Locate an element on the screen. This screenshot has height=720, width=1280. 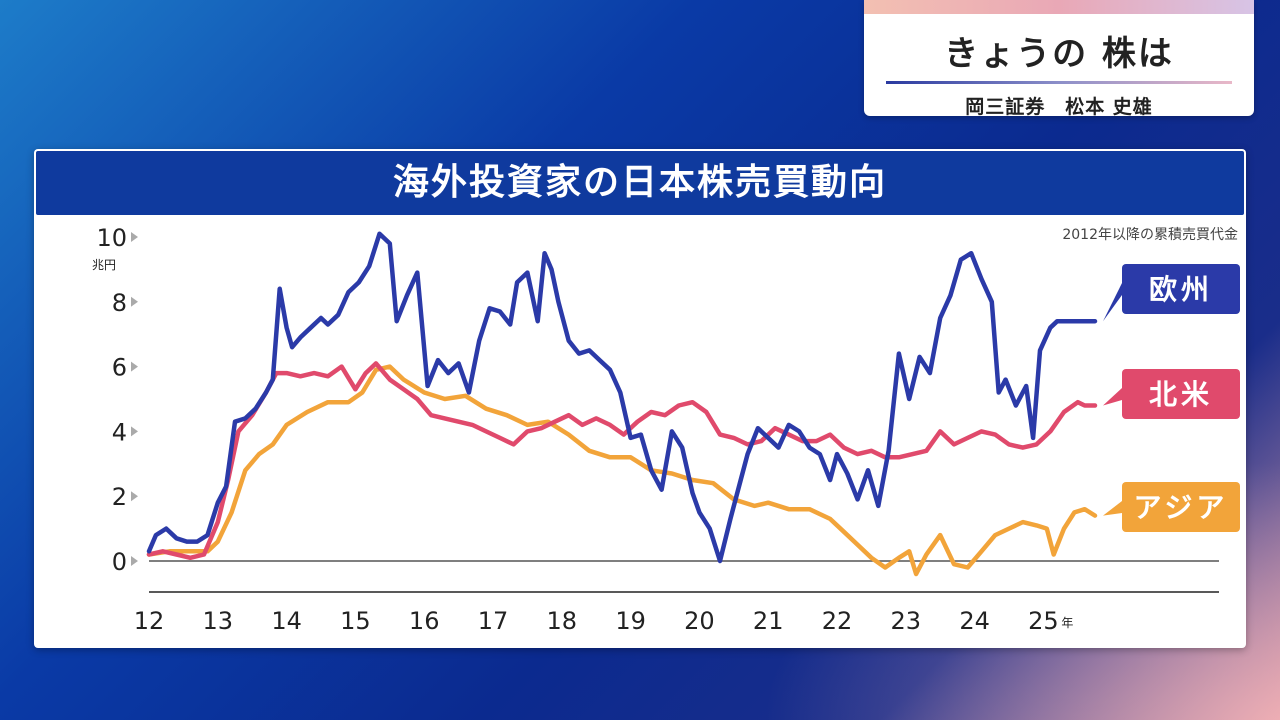
y-tick-label: 4 is located at coordinates (119, 432).